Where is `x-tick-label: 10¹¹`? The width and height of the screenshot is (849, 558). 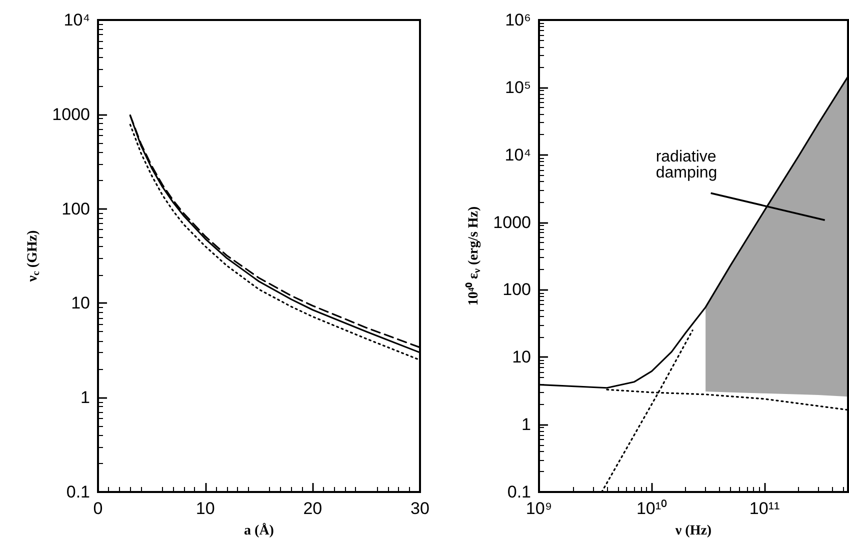
x-tick-label: 10¹¹ is located at coordinates (764, 508).